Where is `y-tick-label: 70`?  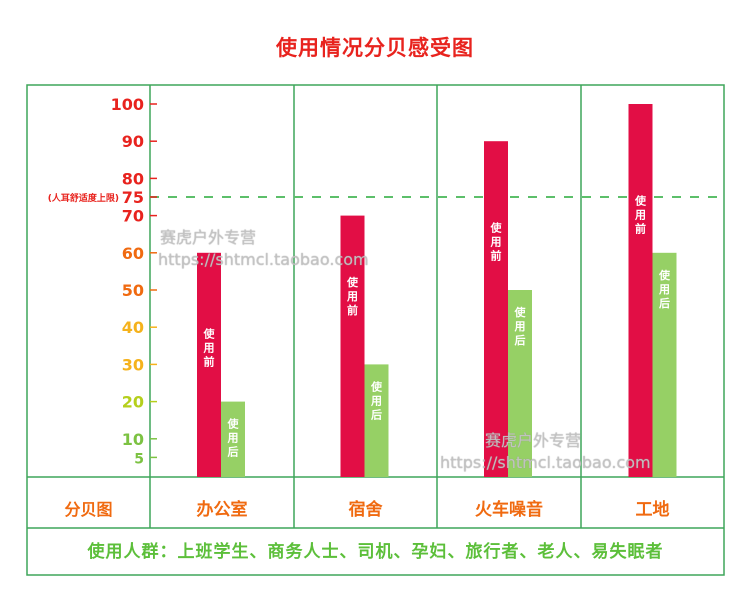
y-tick-label: 70 is located at coordinates (133, 216).